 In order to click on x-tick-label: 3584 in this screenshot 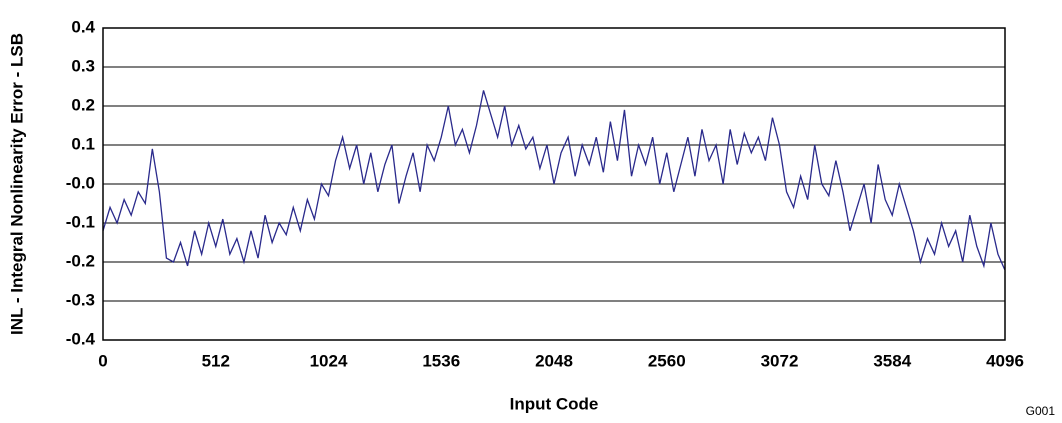, I will do `click(892, 360)`.